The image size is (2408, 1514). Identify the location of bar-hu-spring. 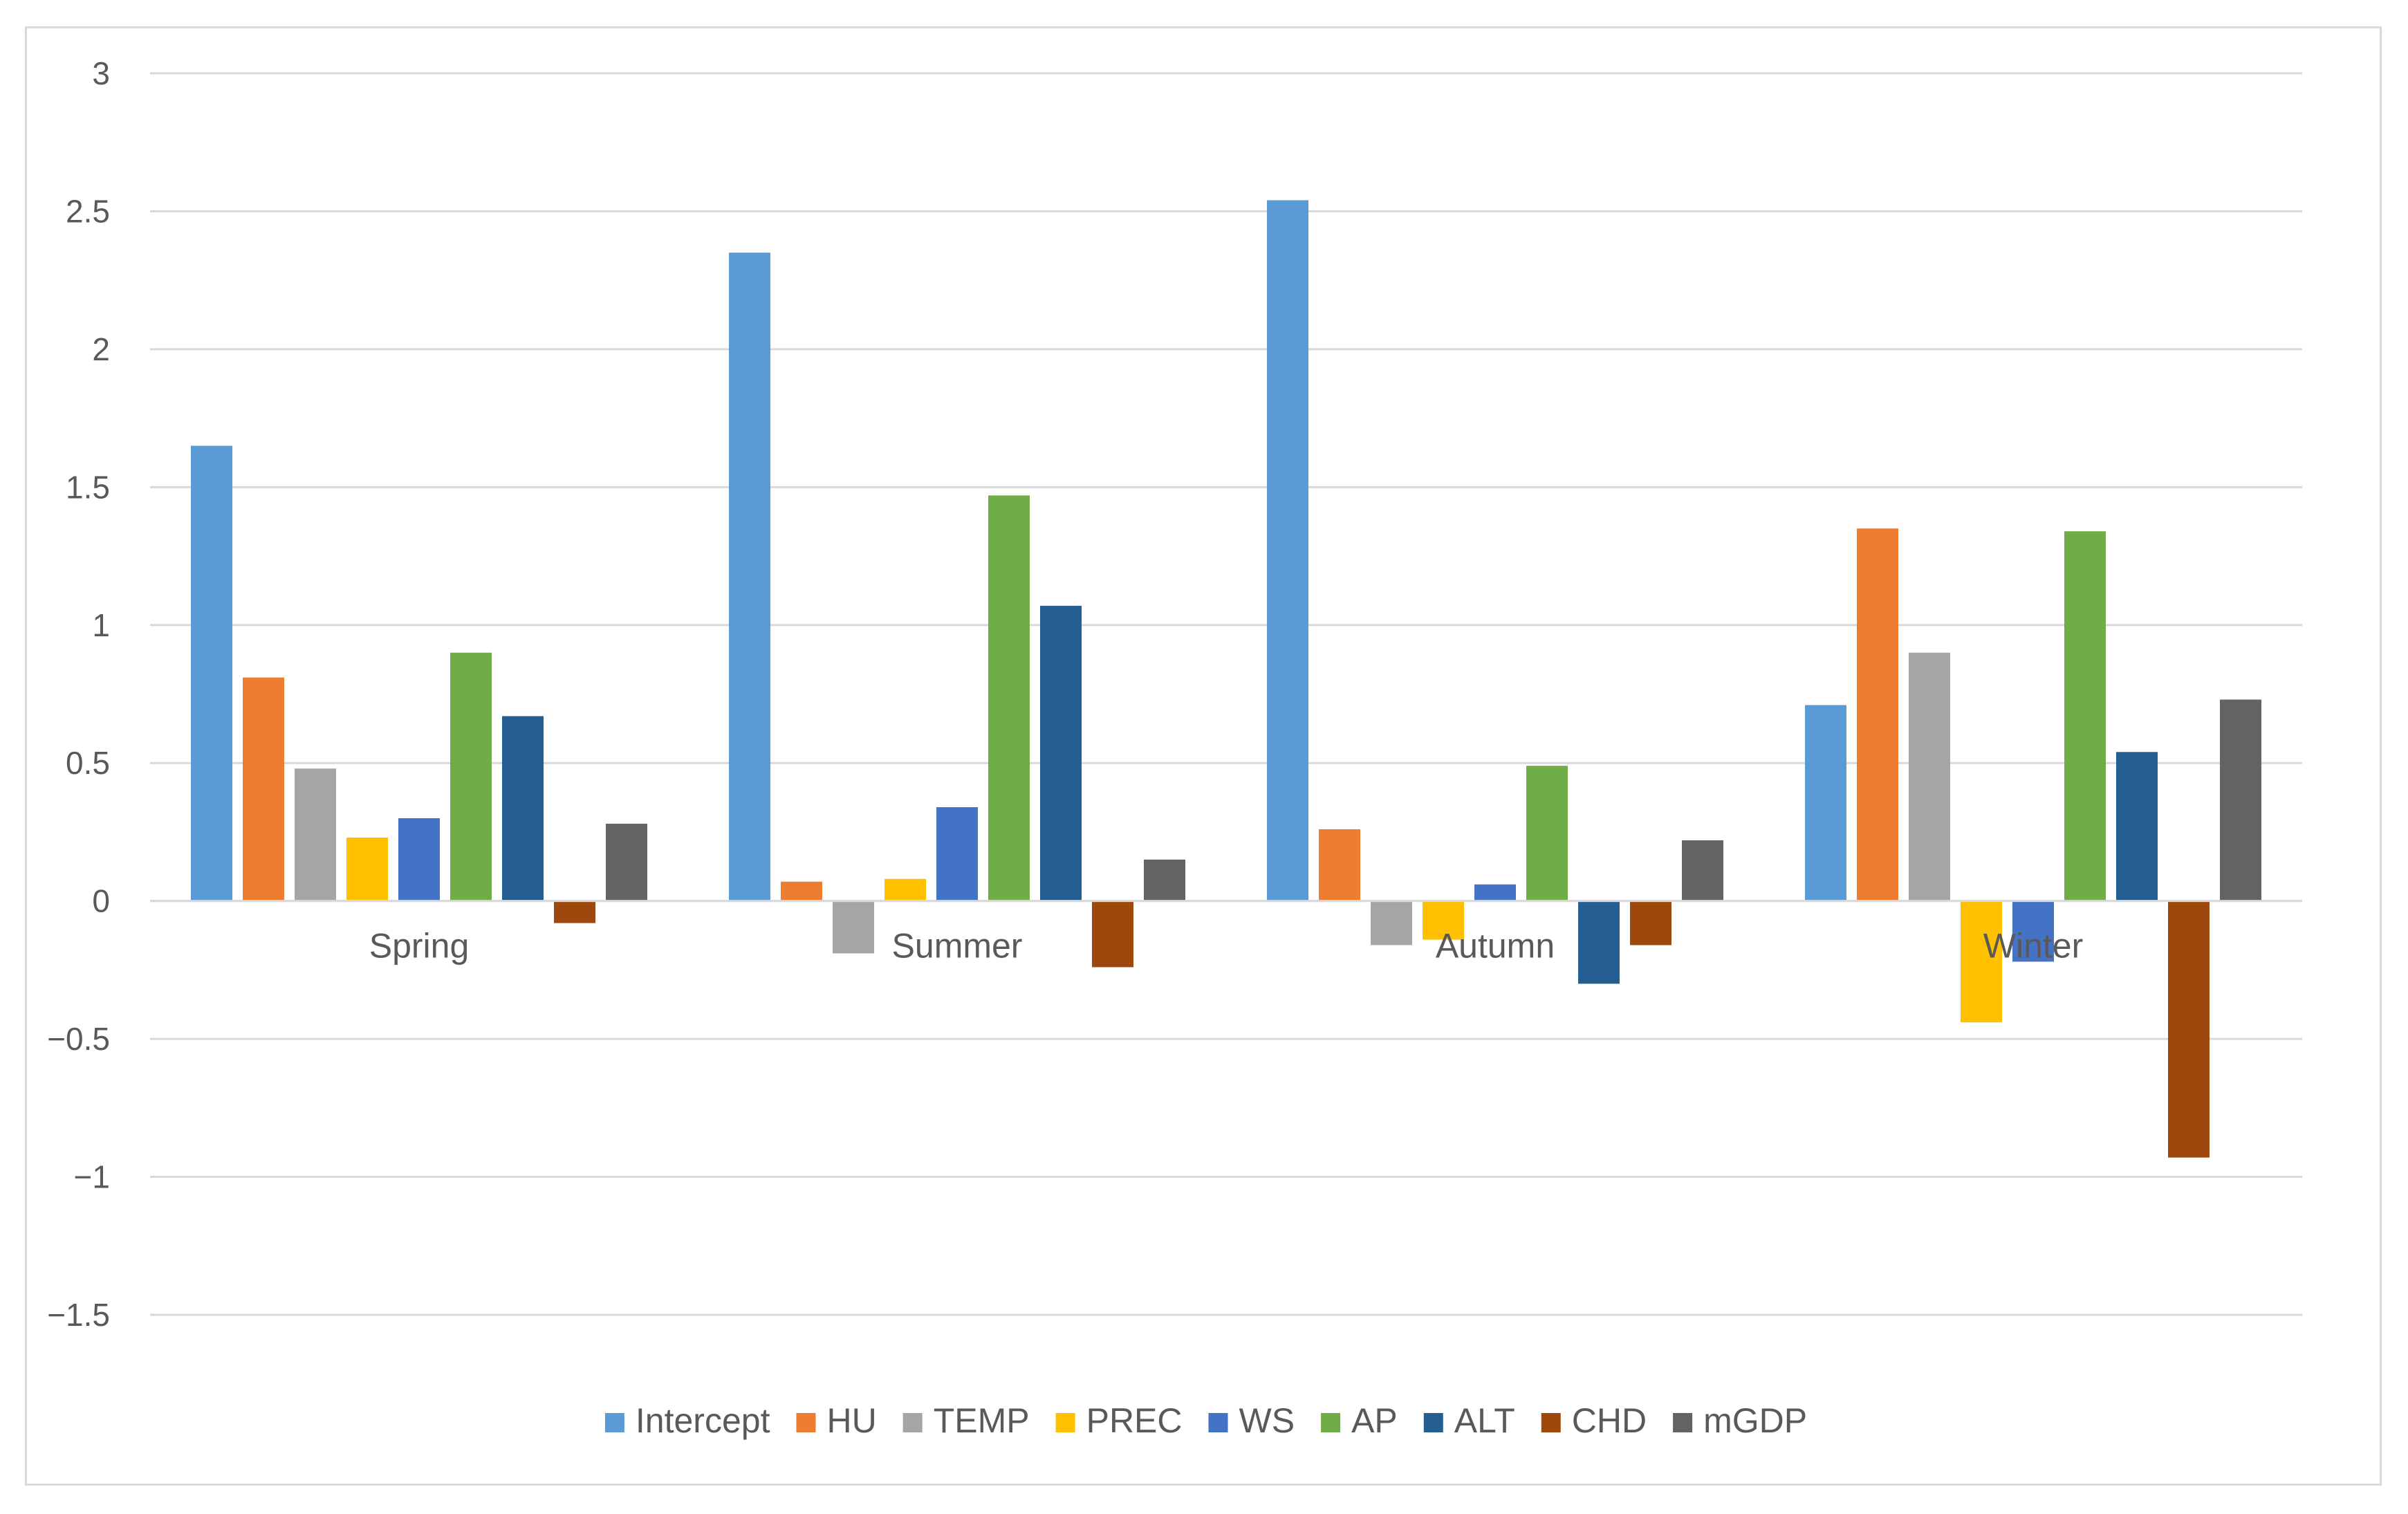
(264, 789).